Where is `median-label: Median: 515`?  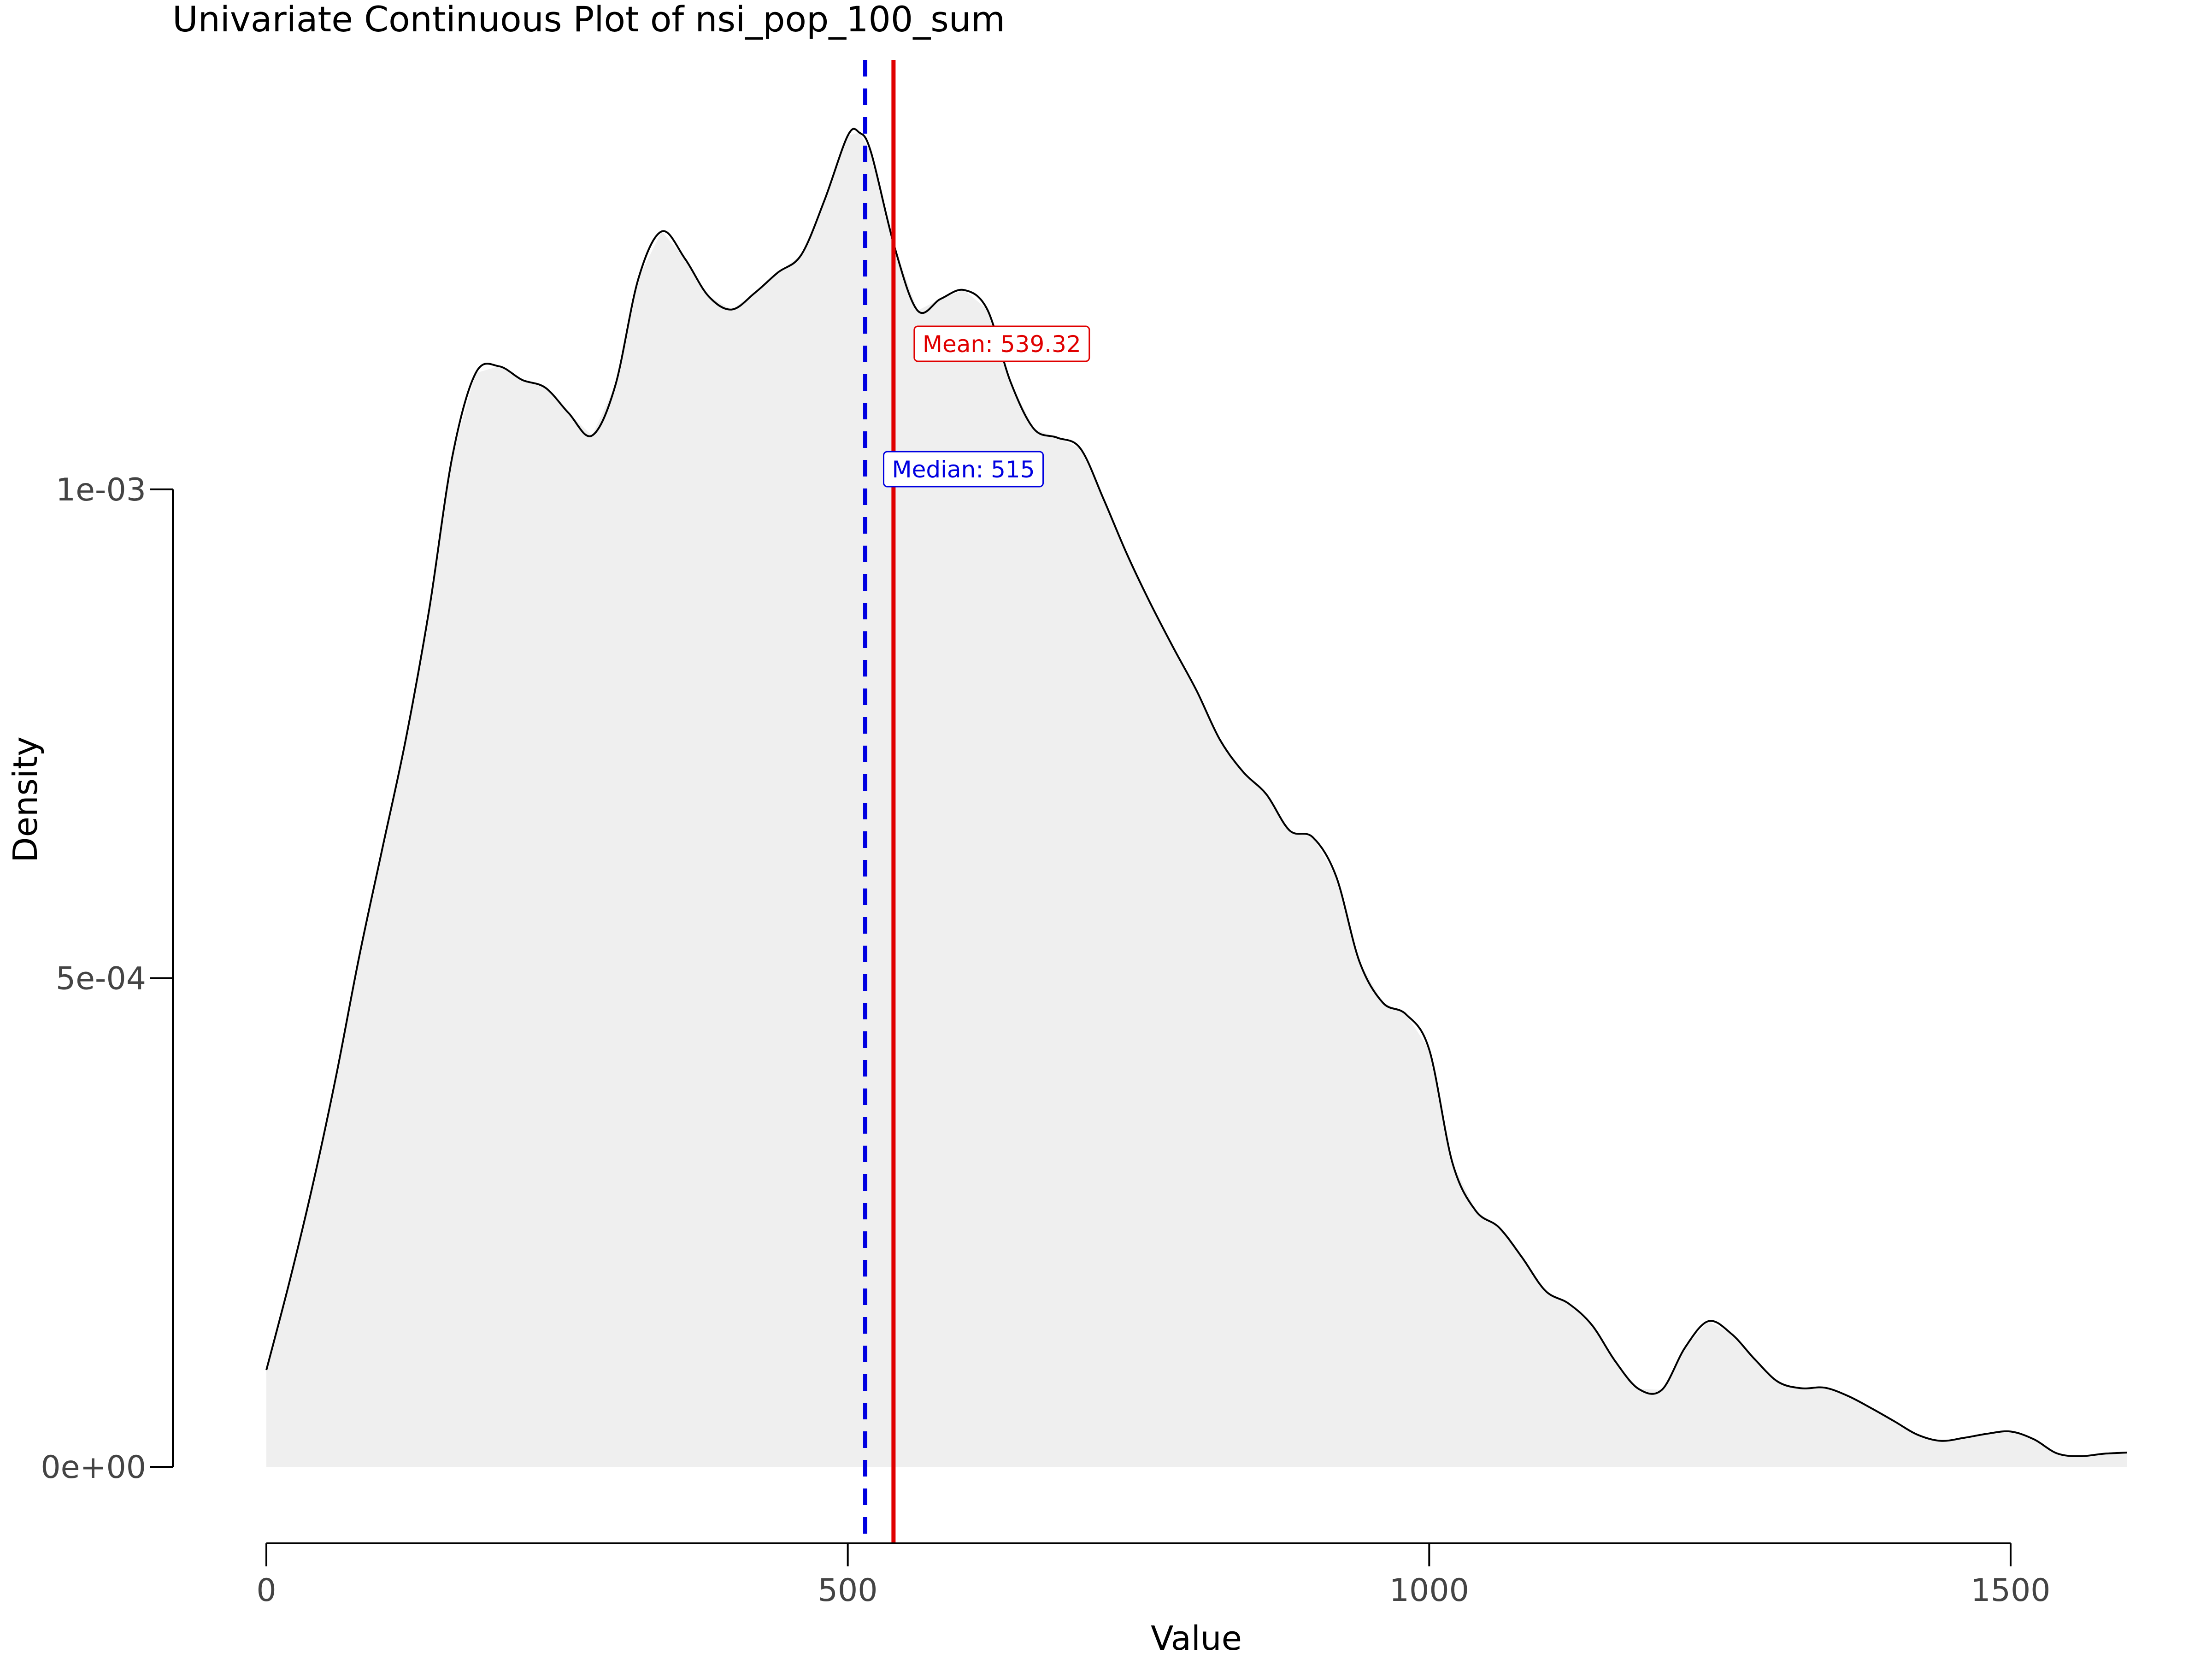
median-label: Median: 515 is located at coordinates (963, 469).